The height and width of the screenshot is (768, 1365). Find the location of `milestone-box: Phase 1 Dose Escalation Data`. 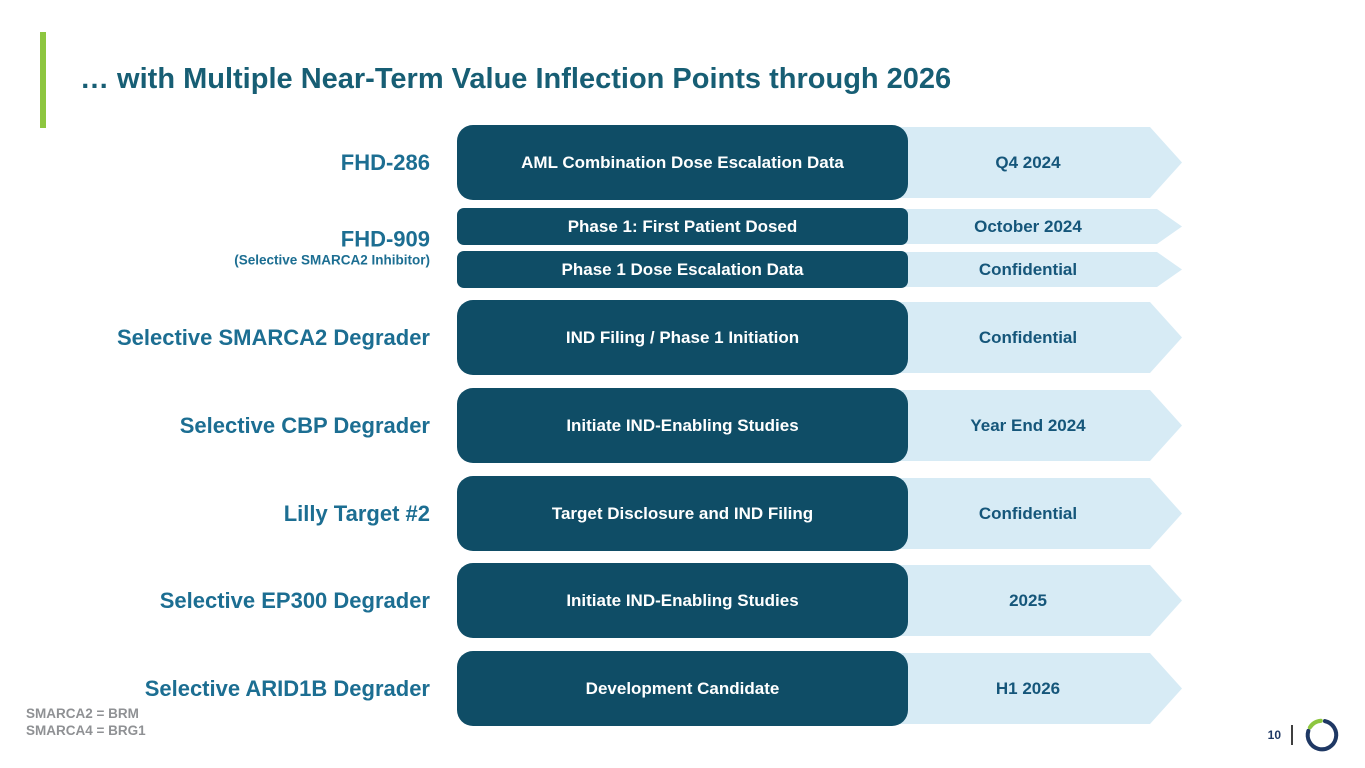

milestone-box: Phase 1 Dose Escalation Data is located at coordinates (682, 269).